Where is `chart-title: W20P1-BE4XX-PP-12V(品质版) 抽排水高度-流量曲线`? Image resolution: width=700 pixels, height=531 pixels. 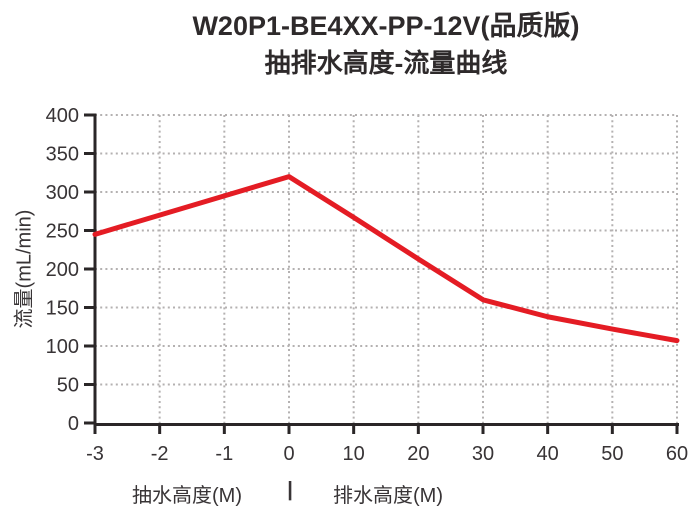
chart-title: W20P1-BE4XX-PP-12V(品质版) 抽排水高度-流量曲线 is located at coordinates (386, 44).